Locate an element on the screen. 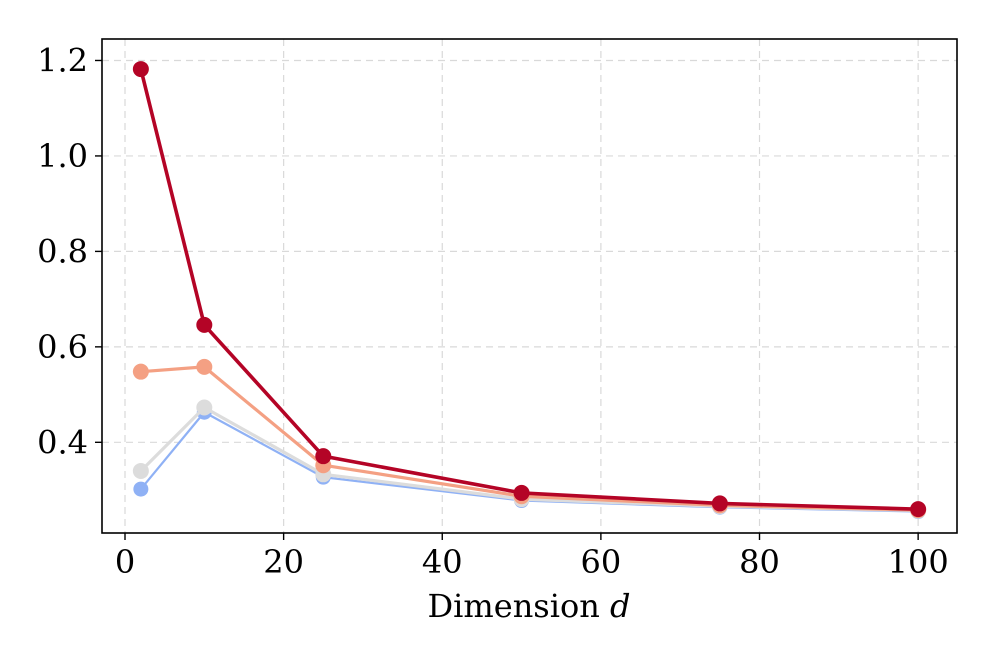 The height and width of the screenshot is (664, 996). x-axis: 0 20 40 60 80 100 is located at coordinates (532, 557).